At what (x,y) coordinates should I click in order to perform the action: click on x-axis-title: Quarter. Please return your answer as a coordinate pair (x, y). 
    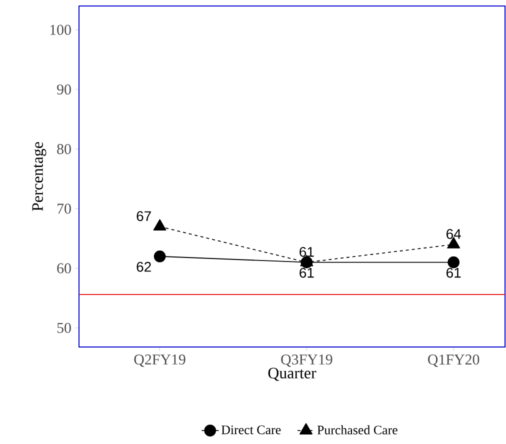
    Looking at the image, I should click on (292, 374).